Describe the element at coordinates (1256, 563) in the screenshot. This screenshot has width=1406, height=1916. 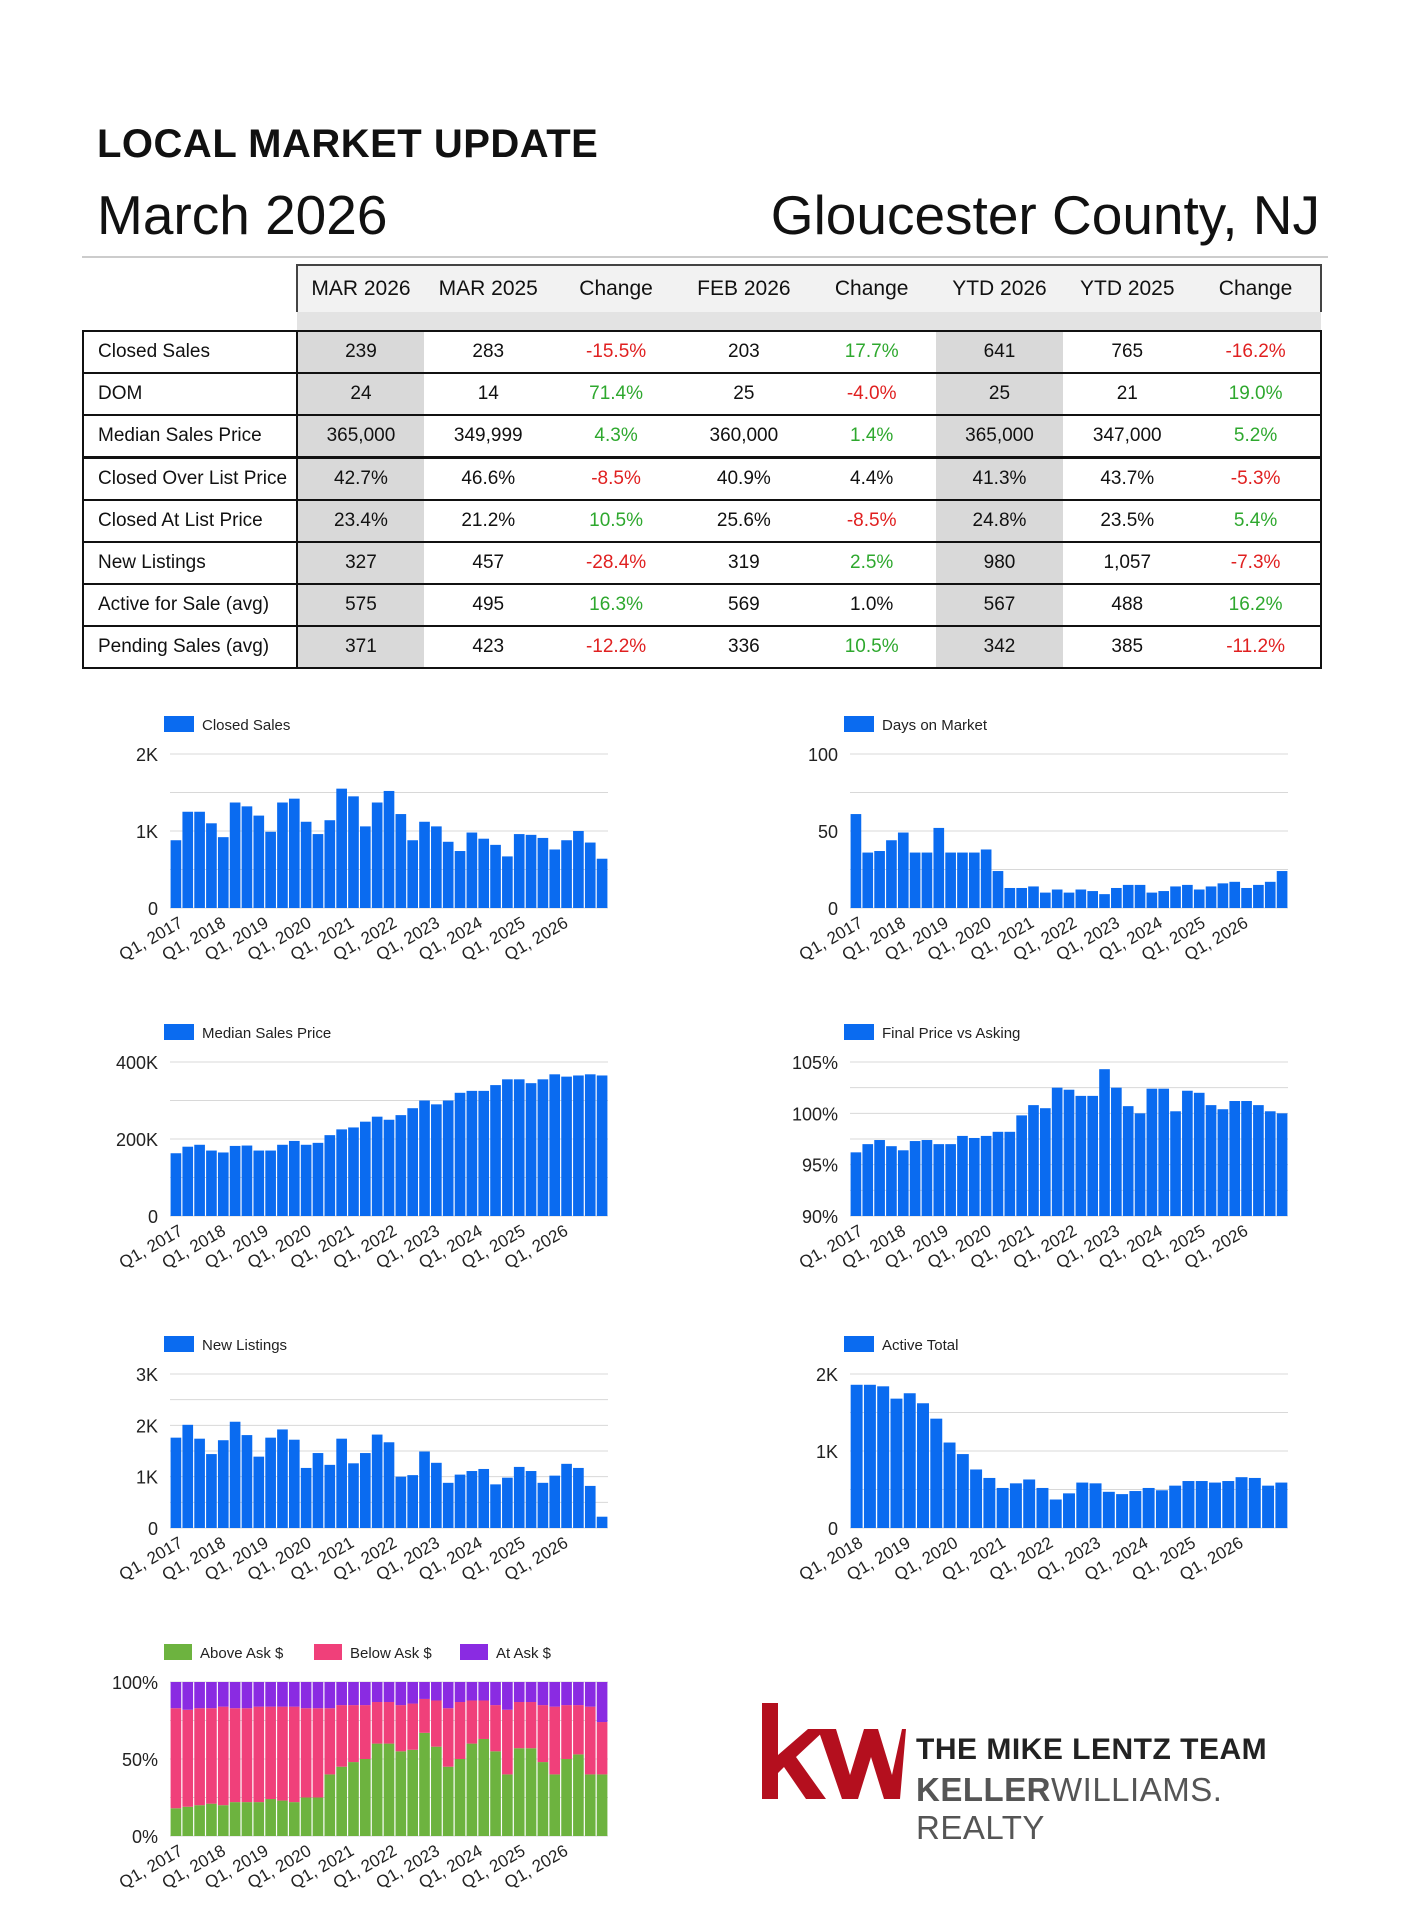
I see `table-cell: -7.3%` at that location.